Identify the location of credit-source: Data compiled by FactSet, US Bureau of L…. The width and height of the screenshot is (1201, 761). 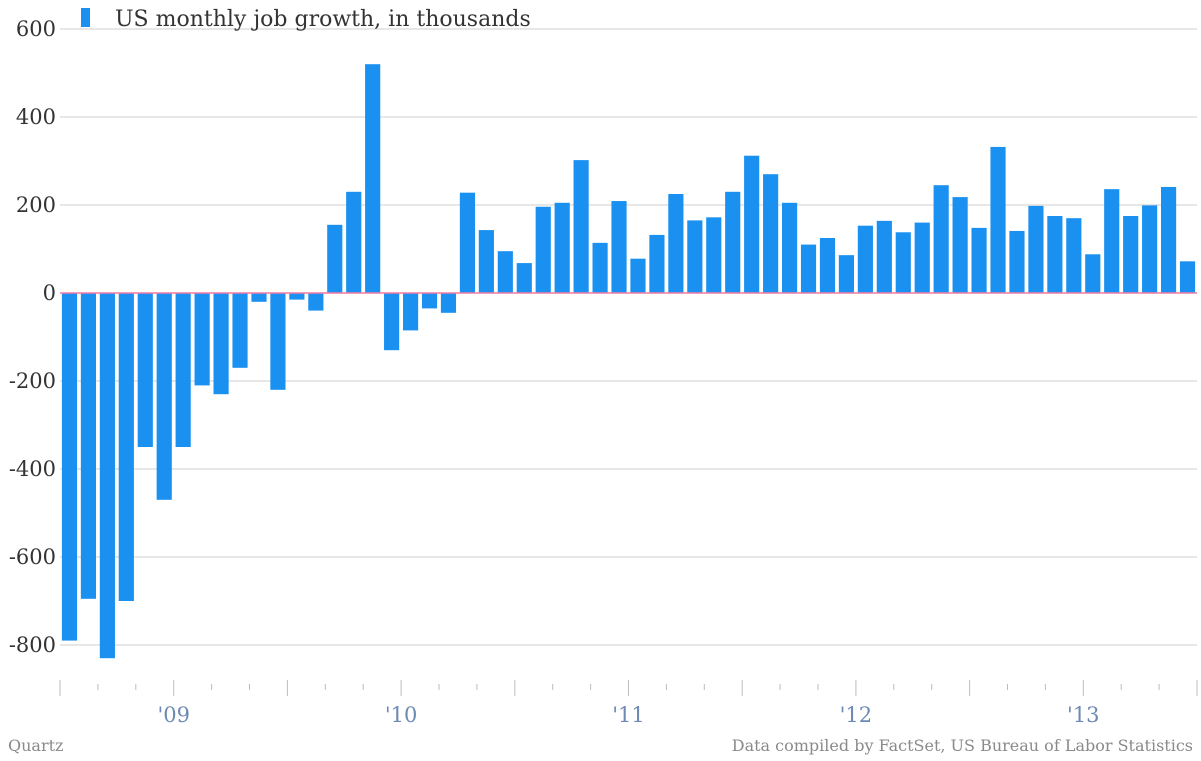
(962, 745).